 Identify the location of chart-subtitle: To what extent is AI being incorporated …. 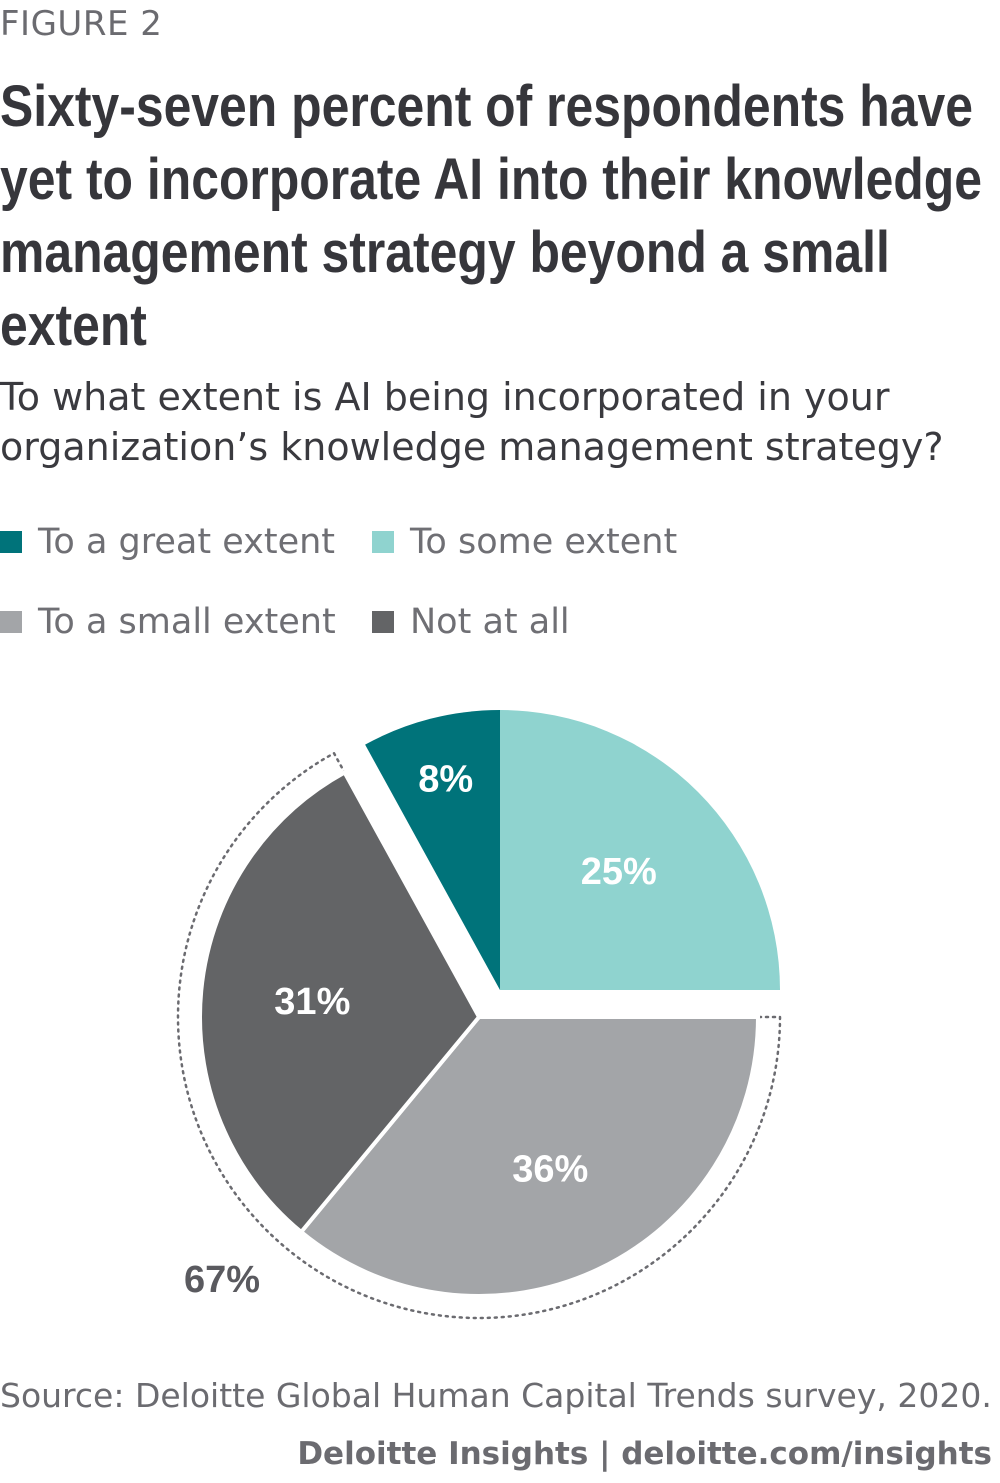
(472, 422).